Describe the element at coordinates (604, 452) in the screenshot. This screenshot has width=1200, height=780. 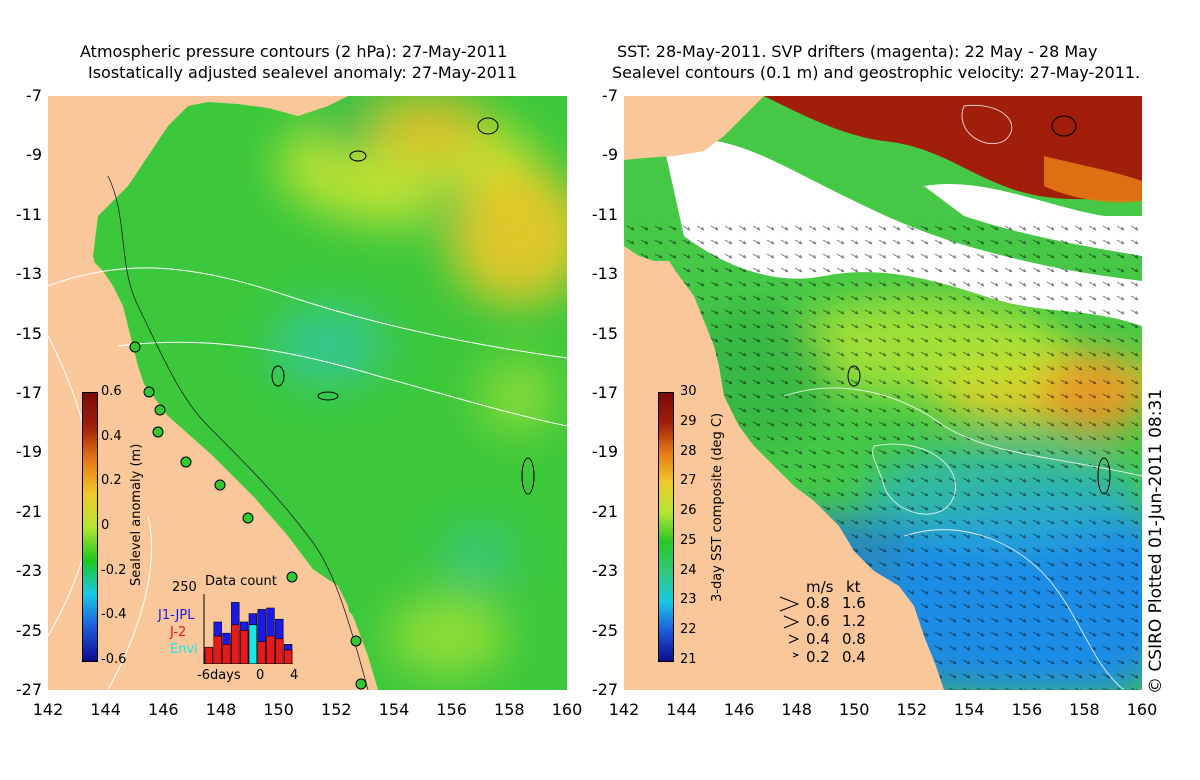
I see `right-ytick: -19` at that location.